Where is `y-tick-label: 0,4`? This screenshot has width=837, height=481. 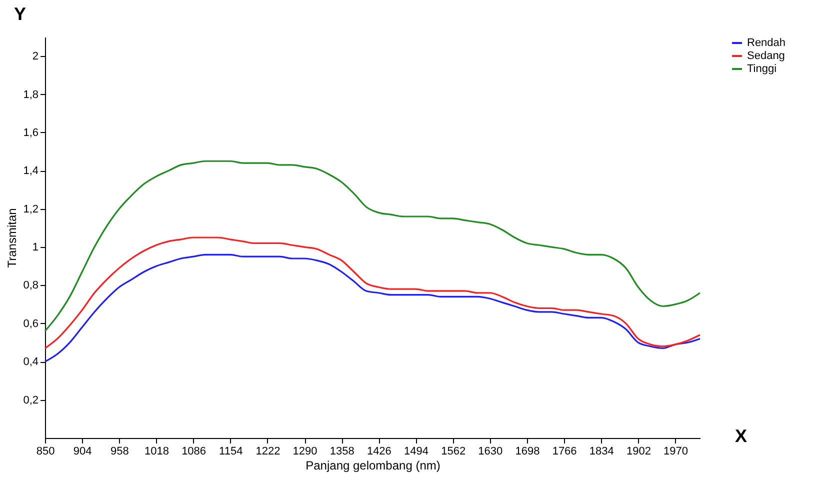
y-tick-label: 0,4 is located at coordinates (30, 362).